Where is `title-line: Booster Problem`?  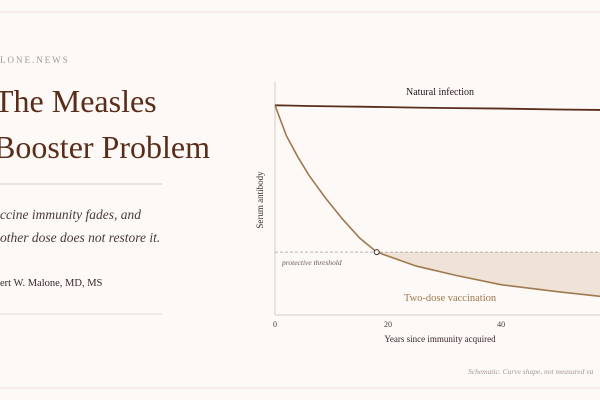 title-line: Booster Problem is located at coordinates (105, 147).